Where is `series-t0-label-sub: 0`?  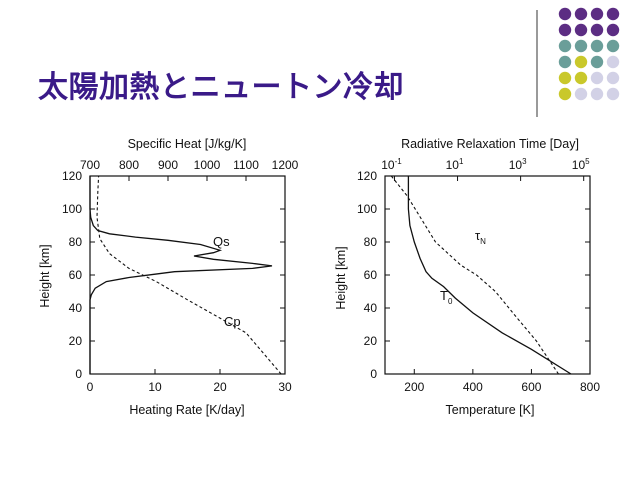 series-t0-label-sub: 0 is located at coordinates (450, 301).